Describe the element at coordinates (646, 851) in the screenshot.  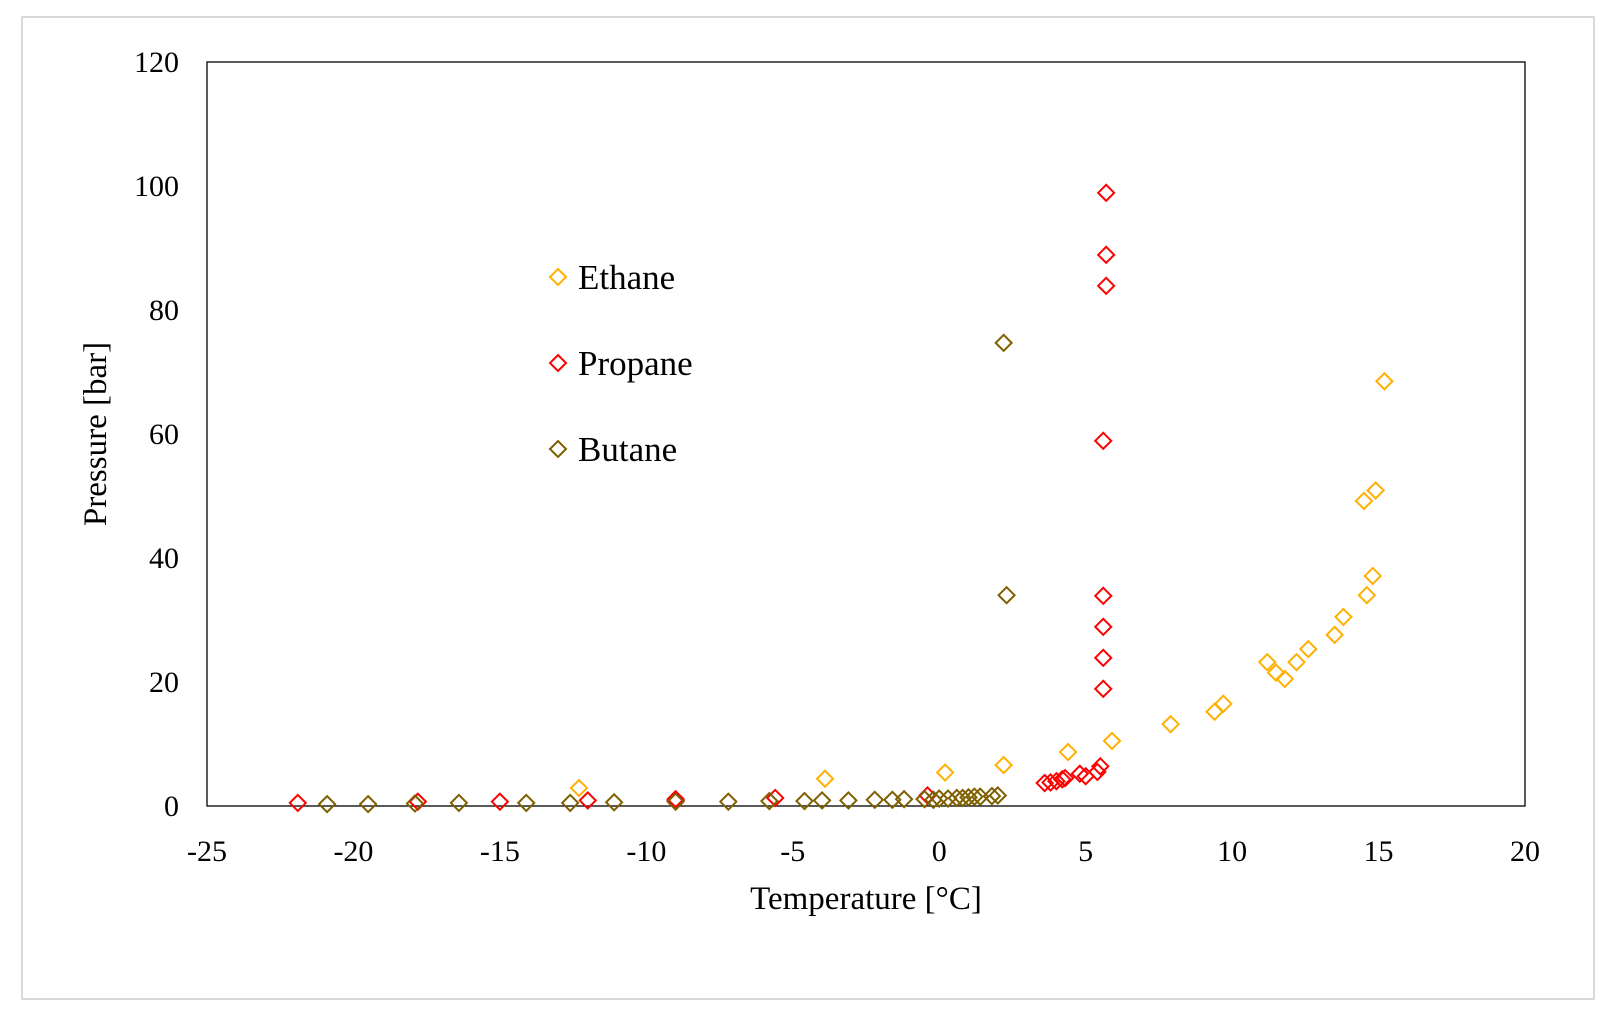
I see `x-tick-label: -10` at that location.